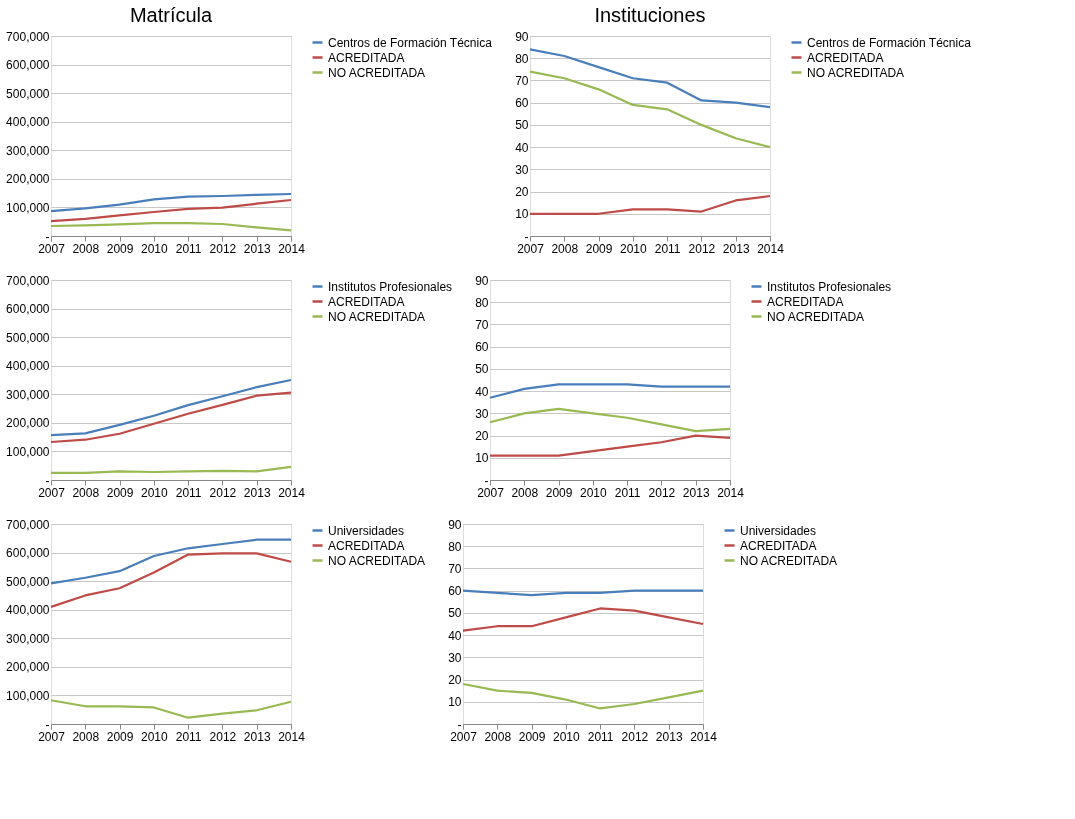  Describe the element at coordinates (28, 36) in the screenshot. I see `y-tick-label: 700,000` at that location.